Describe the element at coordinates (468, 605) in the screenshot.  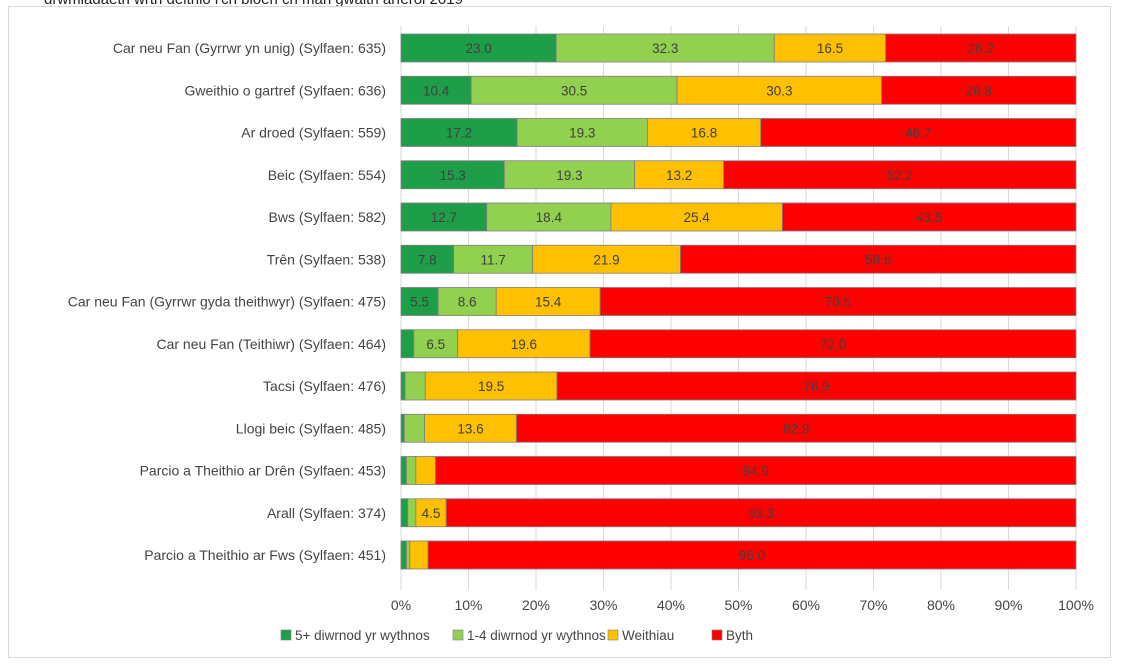
I see `x-tick-label: 10%` at that location.